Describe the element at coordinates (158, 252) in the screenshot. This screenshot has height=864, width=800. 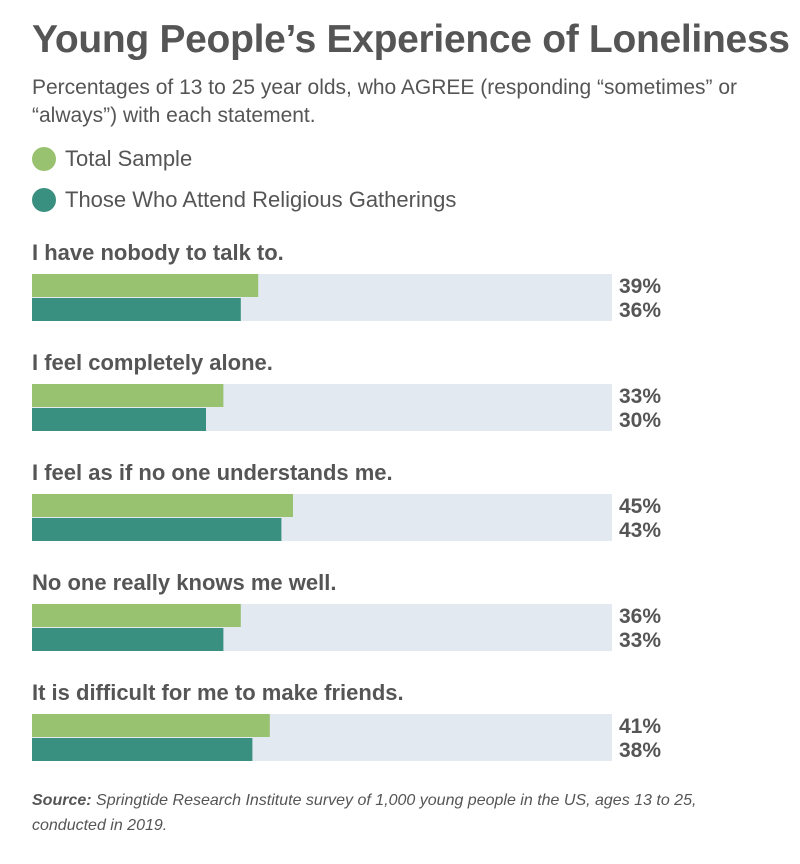
I see `category-label: I have nobody to talk to.` at that location.